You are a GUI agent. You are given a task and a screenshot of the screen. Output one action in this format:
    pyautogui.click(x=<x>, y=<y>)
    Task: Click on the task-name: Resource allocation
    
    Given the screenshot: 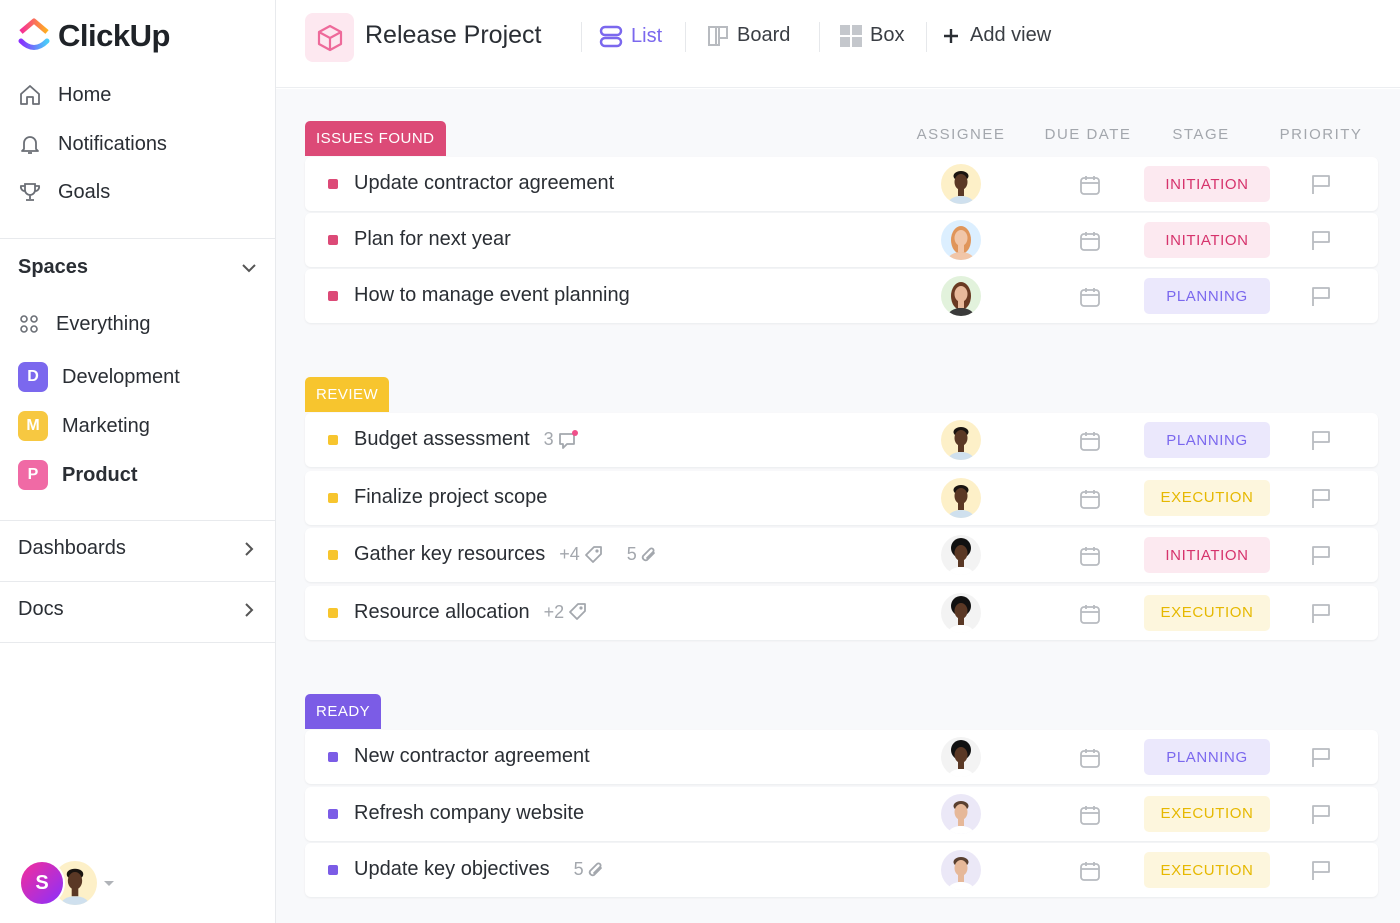 What is the action you would take?
    pyautogui.click(x=442, y=611)
    